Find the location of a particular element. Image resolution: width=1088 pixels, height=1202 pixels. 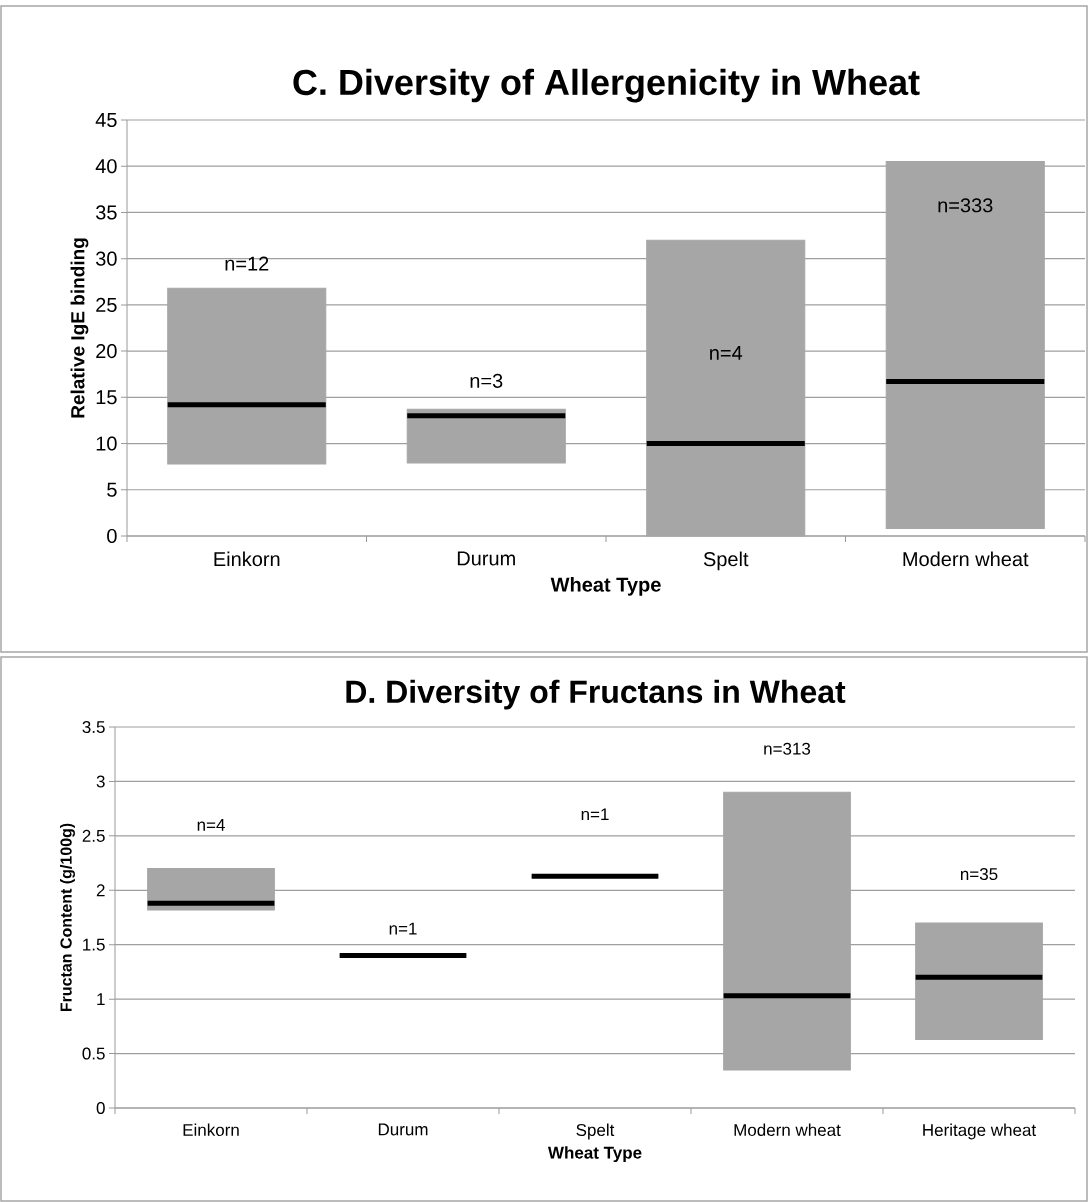

annotation: n=333 is located at coordinates (965, 205).